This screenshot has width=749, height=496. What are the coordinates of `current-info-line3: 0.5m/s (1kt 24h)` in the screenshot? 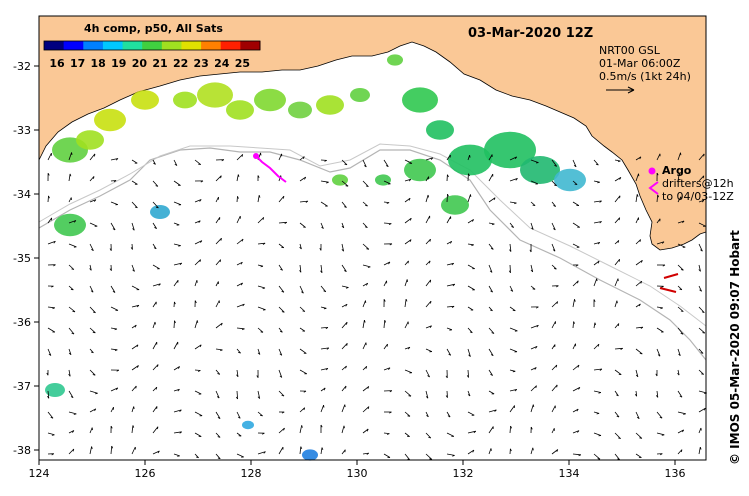 It's located at (645, 76).